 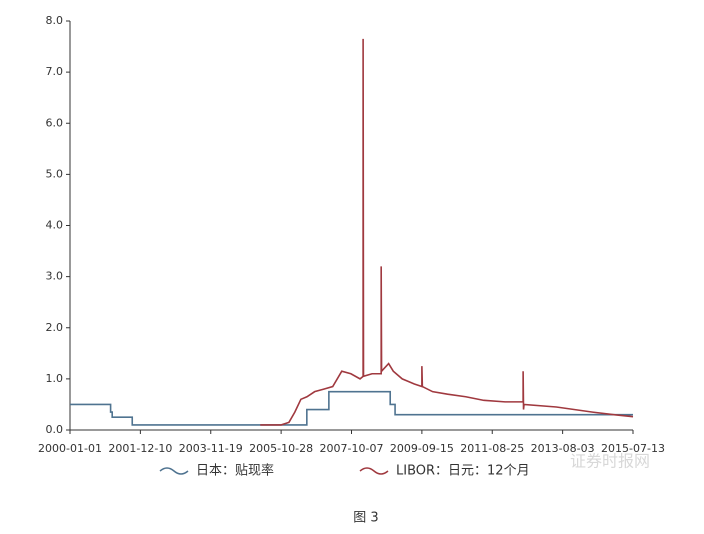 What do you see at coordinates (55, 122) in the screenshot?
I see `y-tick-label: 6.0` at bounding box center [55, 122].